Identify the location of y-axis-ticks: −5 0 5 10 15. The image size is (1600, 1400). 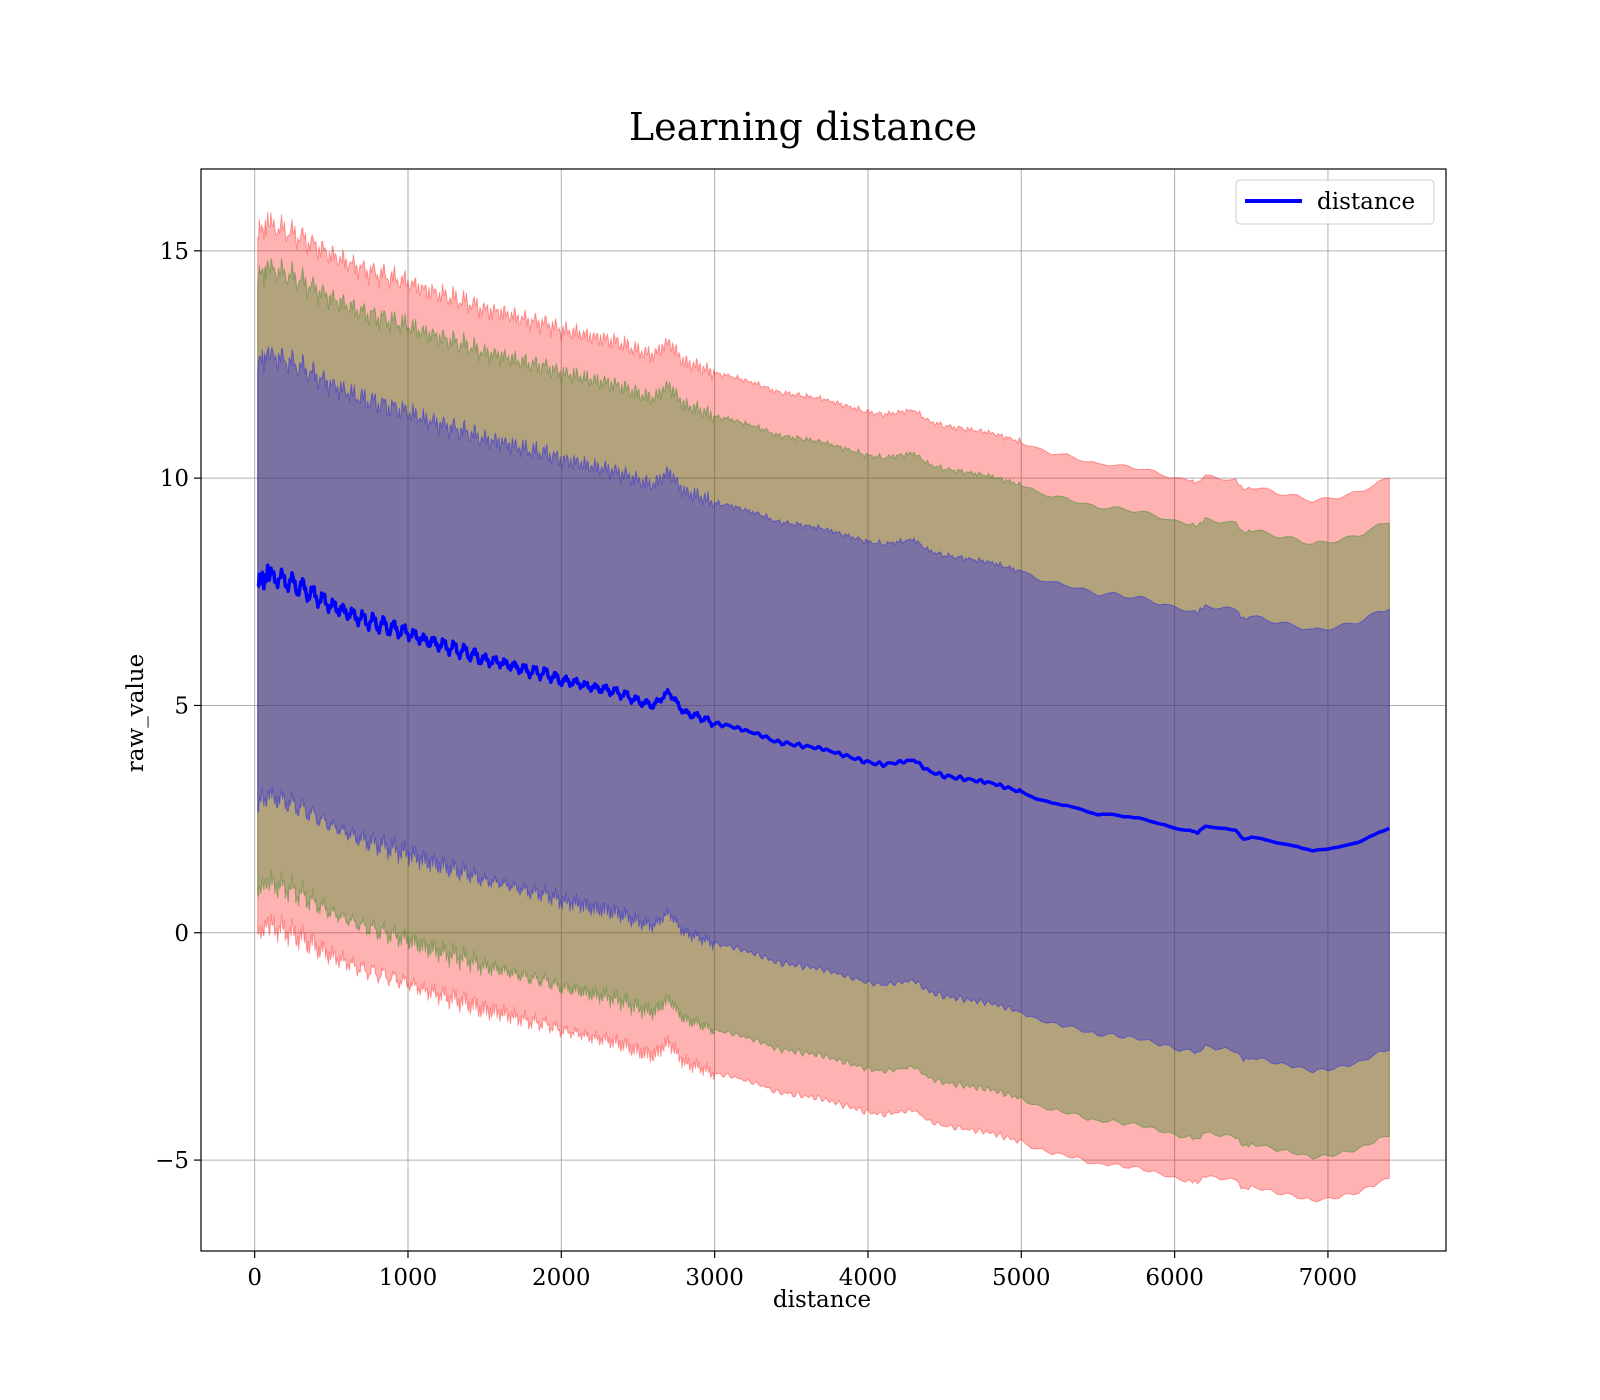
(178, 706).